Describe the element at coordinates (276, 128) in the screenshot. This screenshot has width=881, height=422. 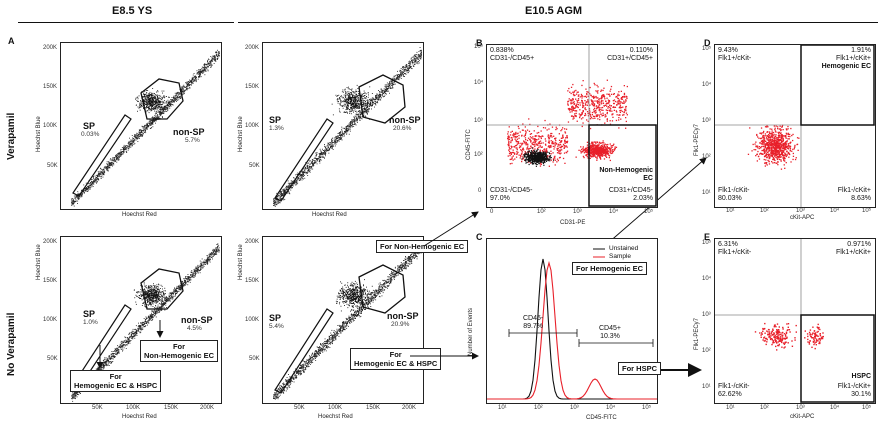
I see `sp-percent: 1.3%` at that location.